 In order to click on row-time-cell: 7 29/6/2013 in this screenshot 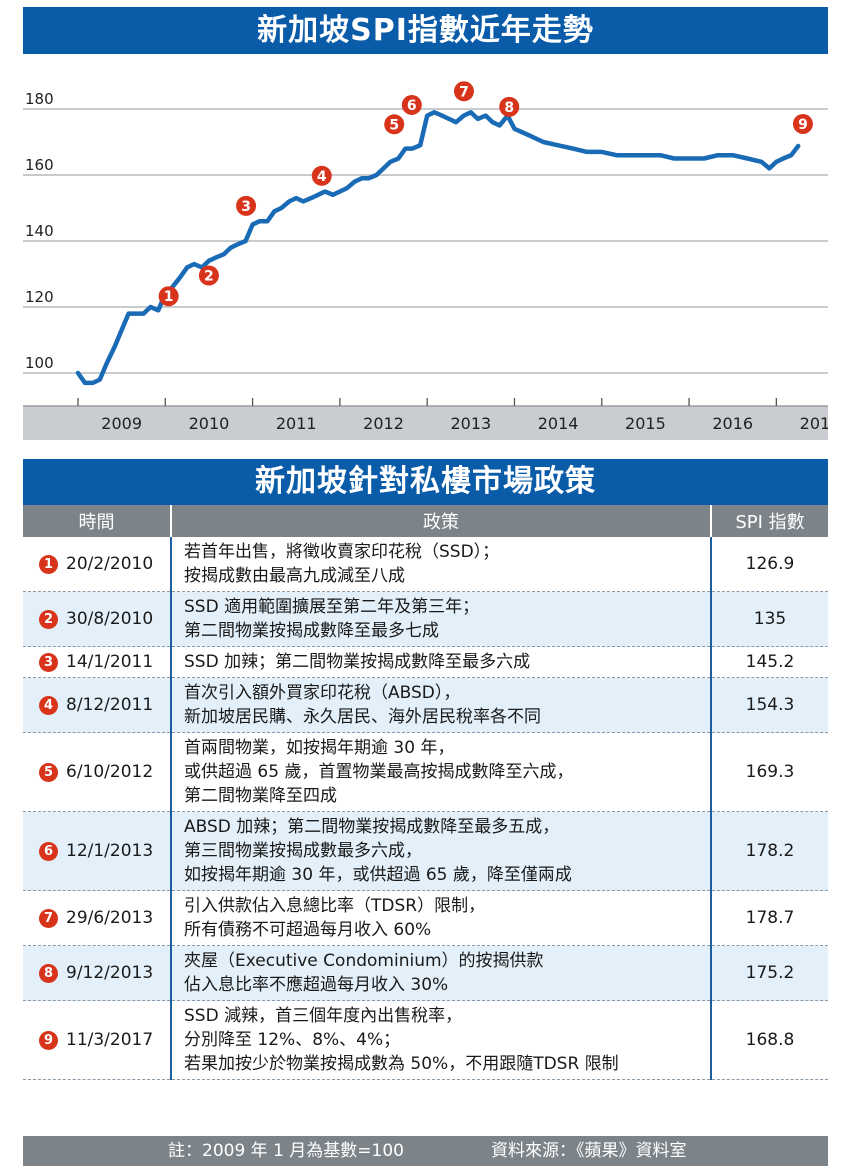, I will do `click(97, 918)`.